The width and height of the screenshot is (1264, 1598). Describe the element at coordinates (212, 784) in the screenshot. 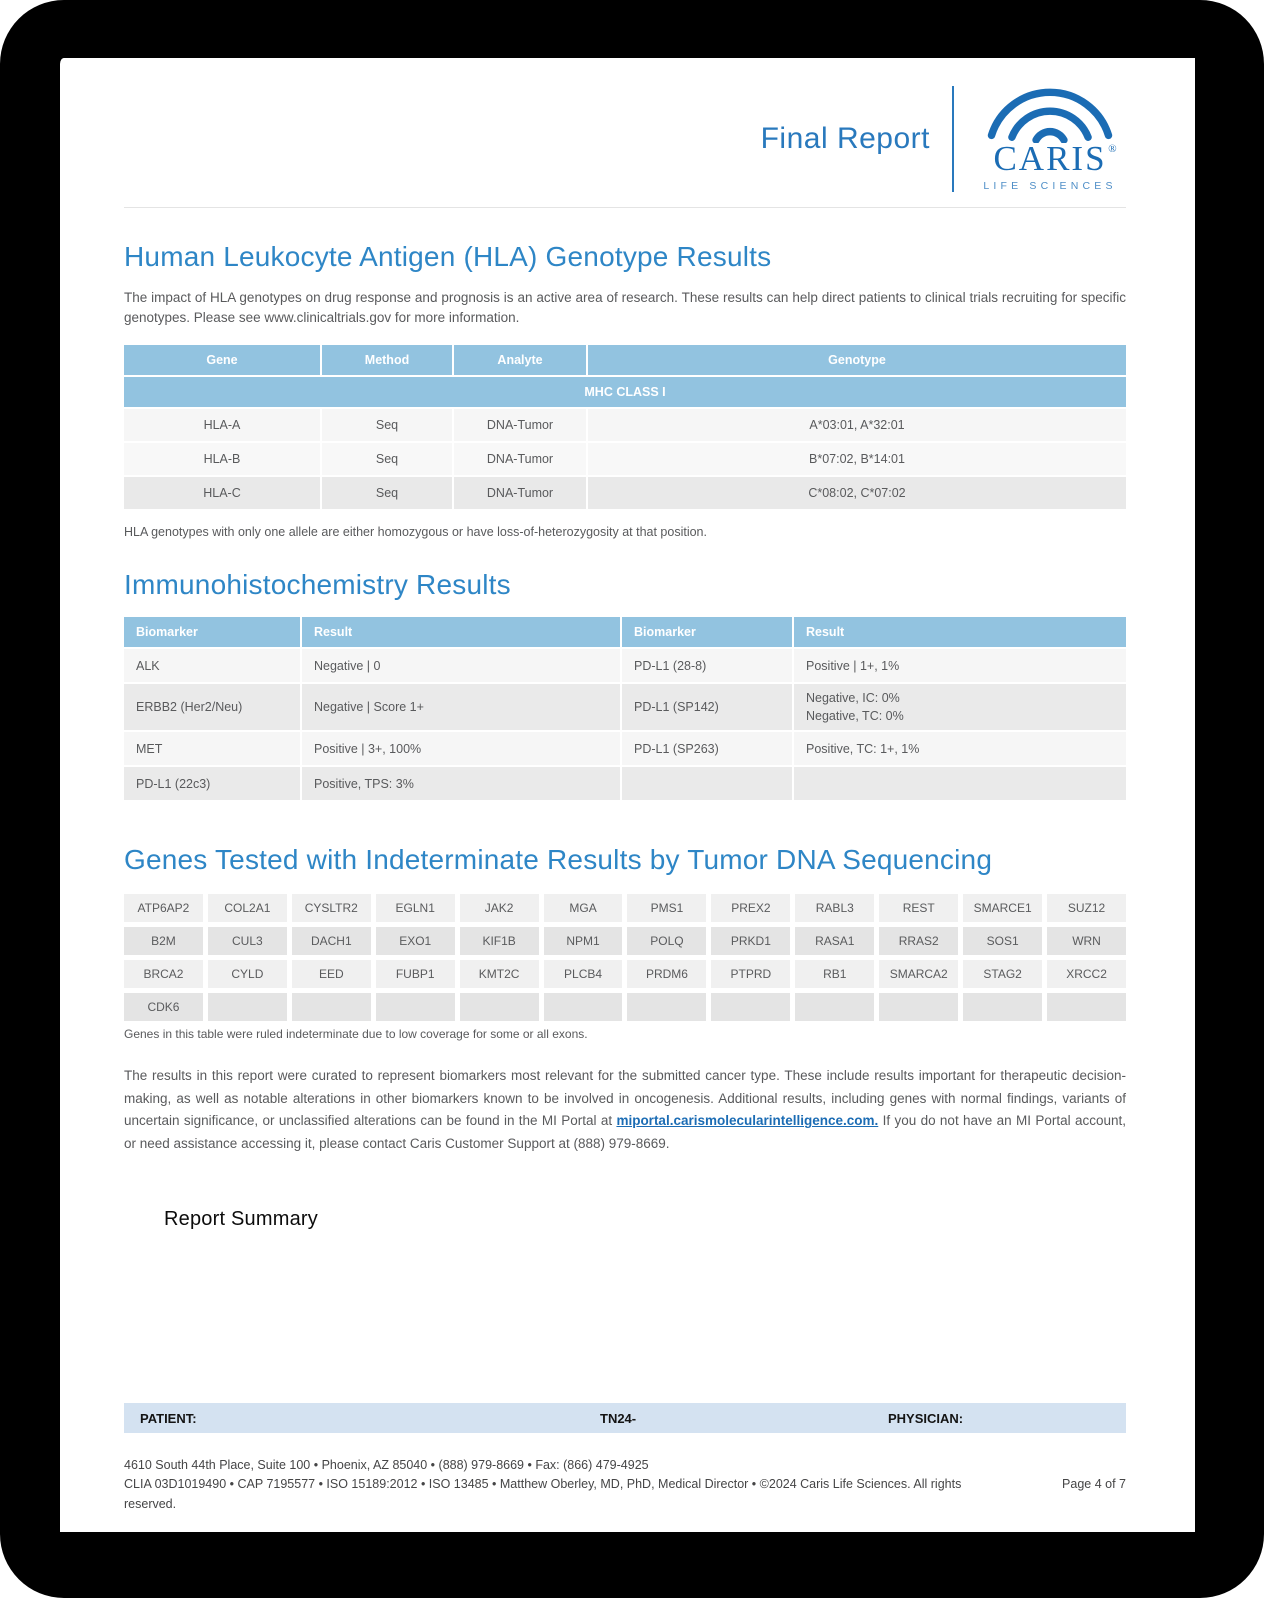

I see `ihc-cell: PD-L1 (22c3)` at that location.